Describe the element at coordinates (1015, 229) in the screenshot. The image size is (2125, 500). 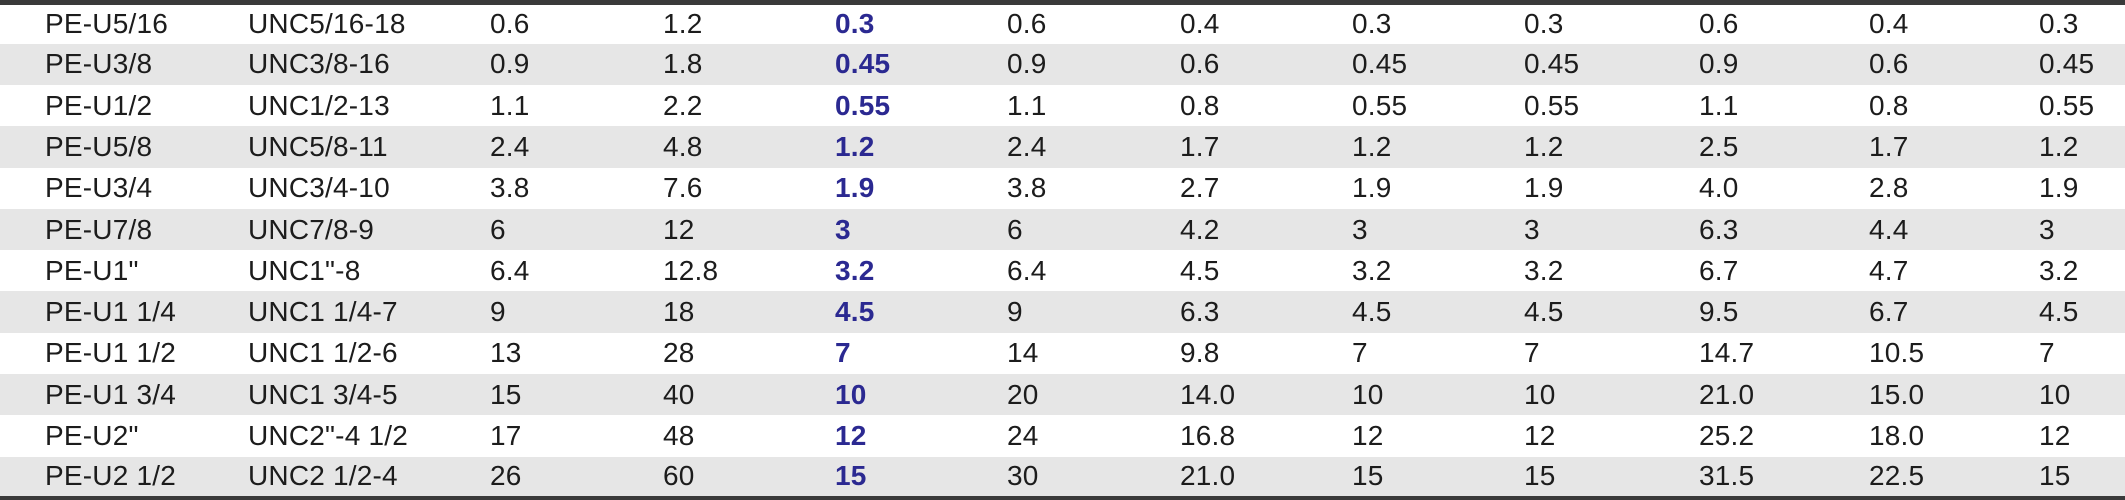
I see `cell-value-4: 6` at that location.